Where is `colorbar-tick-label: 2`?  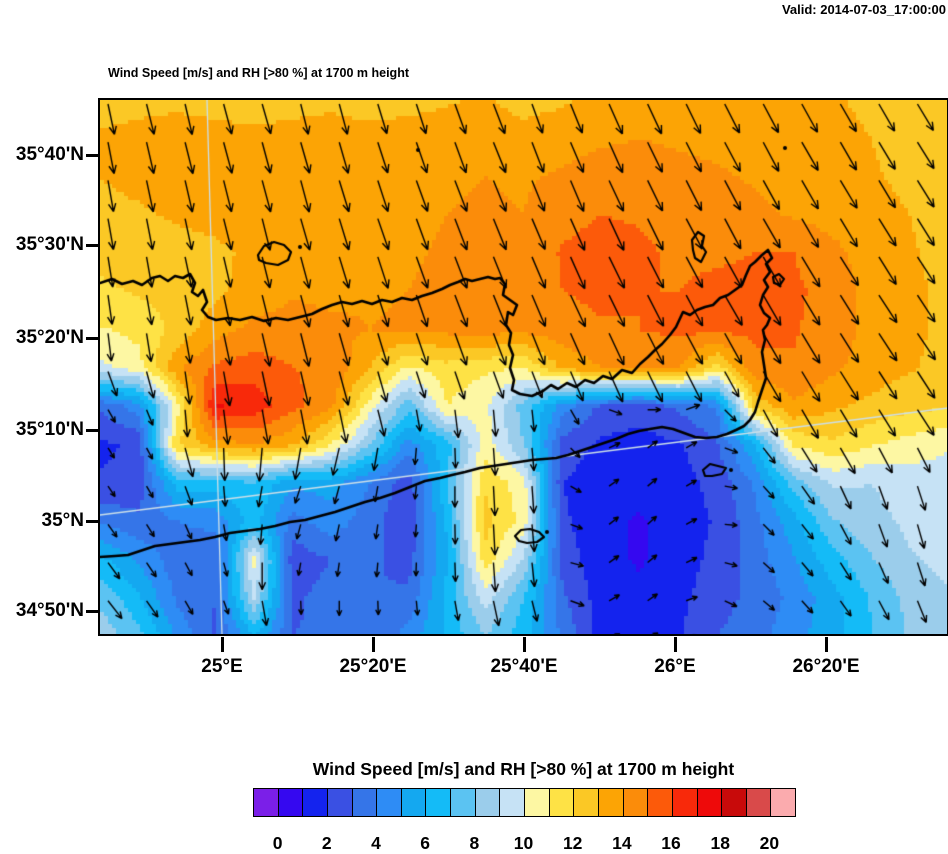
colorbar-tick-label: 2 is located at coordinates (326, 843).